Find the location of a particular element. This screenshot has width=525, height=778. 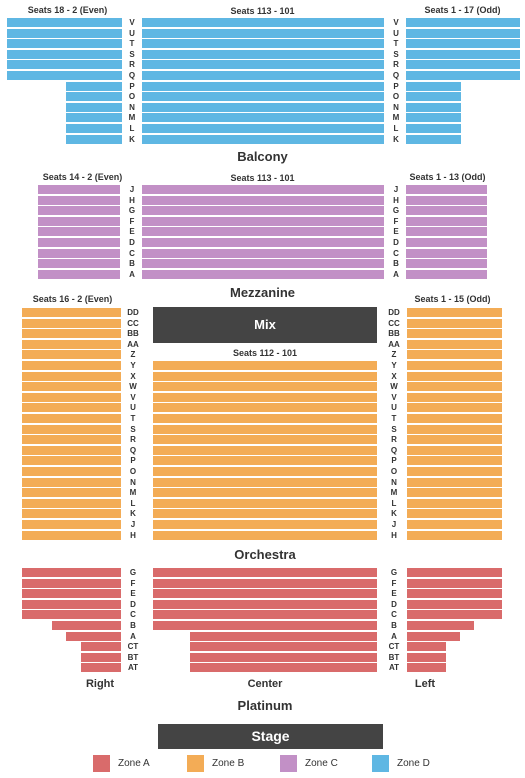

mezzanine-right-row-E is located at coordinates (446, 231).